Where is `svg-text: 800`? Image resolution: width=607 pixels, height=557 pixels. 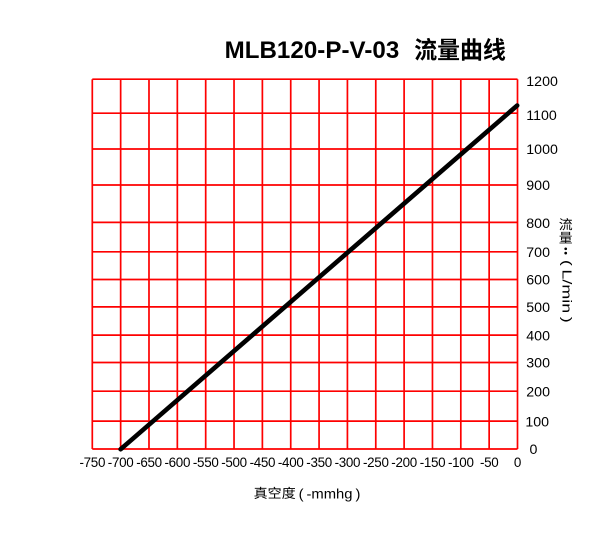 svg-text: 800 is located at coordinates (538, 224).